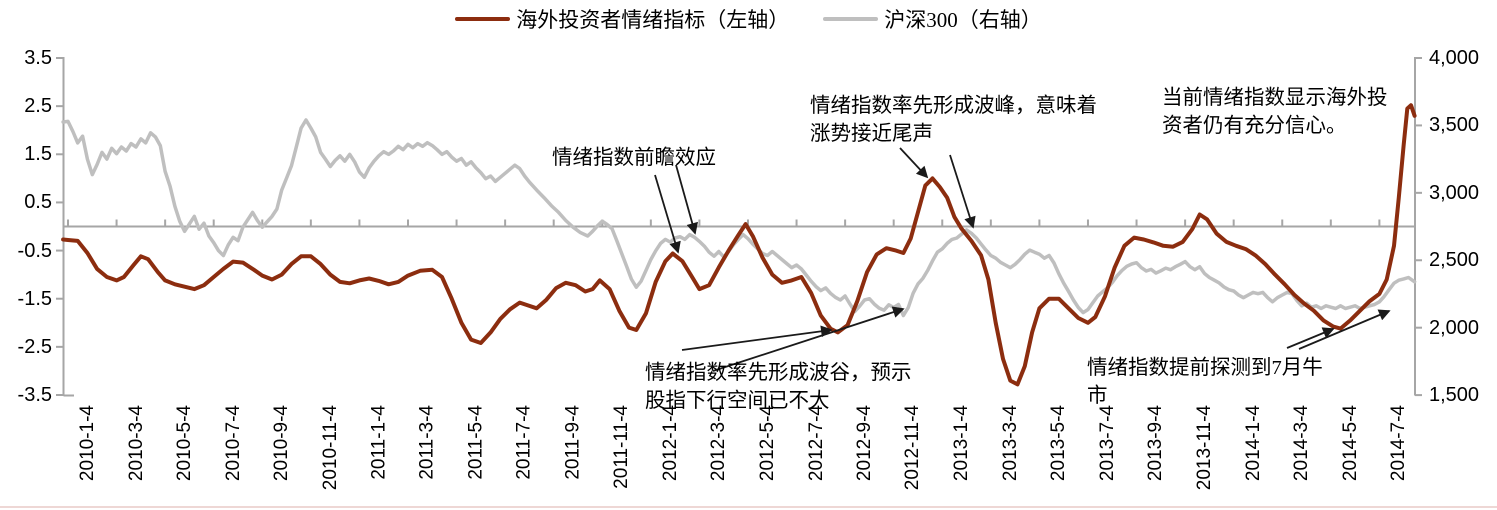  I want to click on y-right-tick-label: 2,500, so click(1454, 260).